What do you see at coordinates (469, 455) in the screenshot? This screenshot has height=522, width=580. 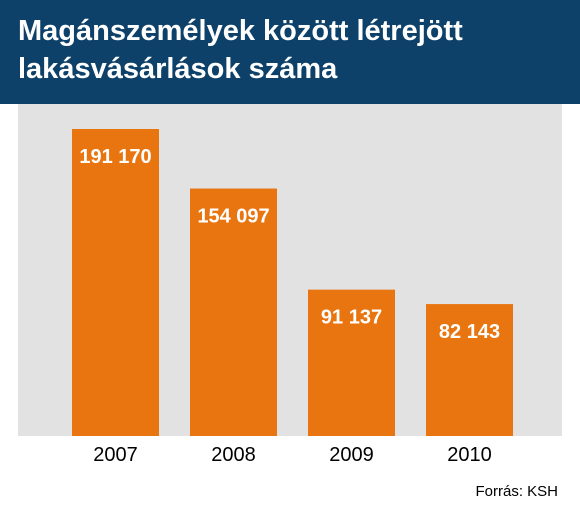 I see `x-tick-label-2010: 2010` at bounding box center [469, 455].